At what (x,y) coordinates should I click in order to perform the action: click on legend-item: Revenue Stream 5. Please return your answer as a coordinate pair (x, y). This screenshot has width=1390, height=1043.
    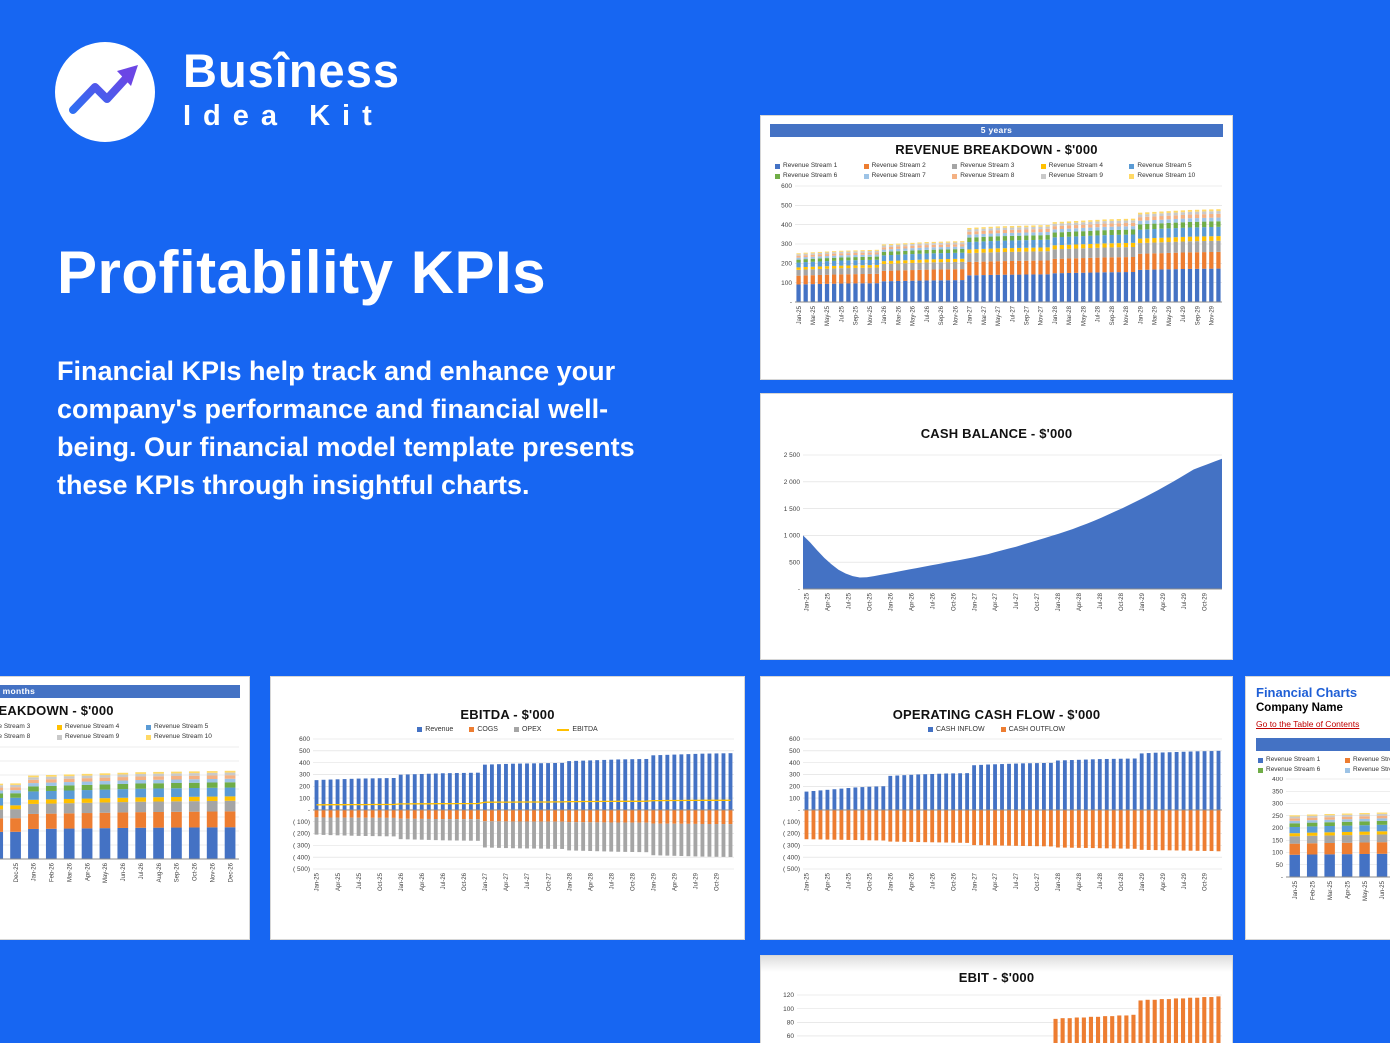
    Looking at the image, I should click on (1173, 166).